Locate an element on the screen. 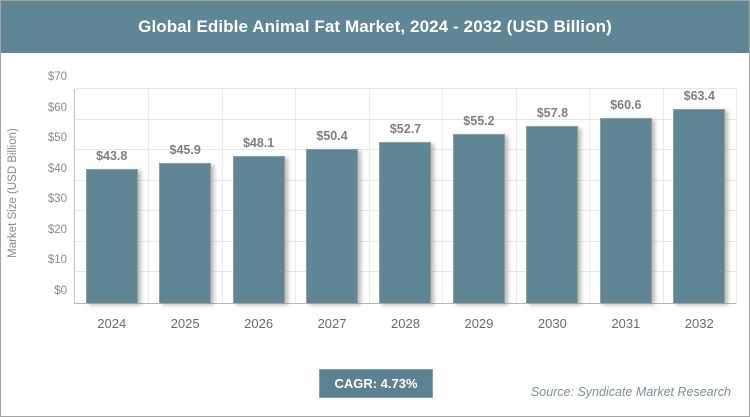 The height and width of the screenshot is (417, 750). x-tick-label: 2025 is located at coordinates (185, 323).